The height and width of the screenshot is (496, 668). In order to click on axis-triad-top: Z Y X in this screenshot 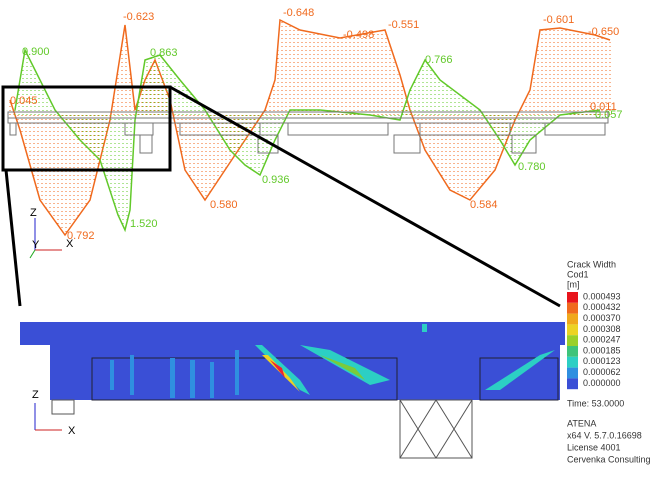, I will do `click(51, 233)`.